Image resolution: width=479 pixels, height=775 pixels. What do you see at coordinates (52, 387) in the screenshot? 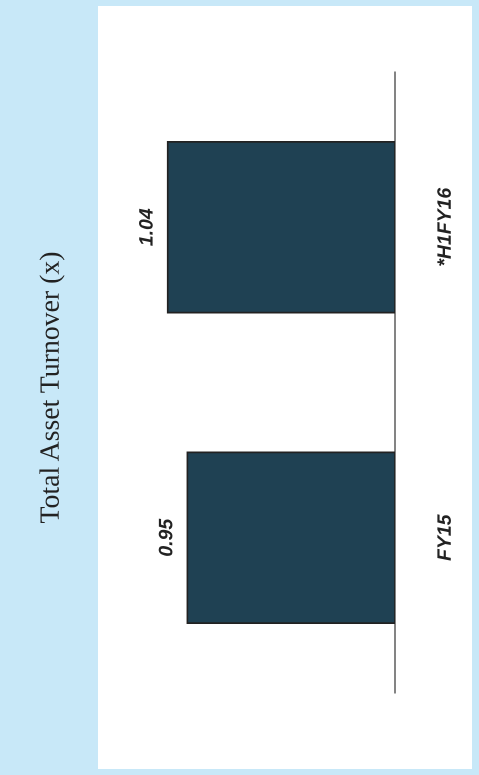
I see `text: Total Asset Turnover (x)` at bounding box center [52, 387].